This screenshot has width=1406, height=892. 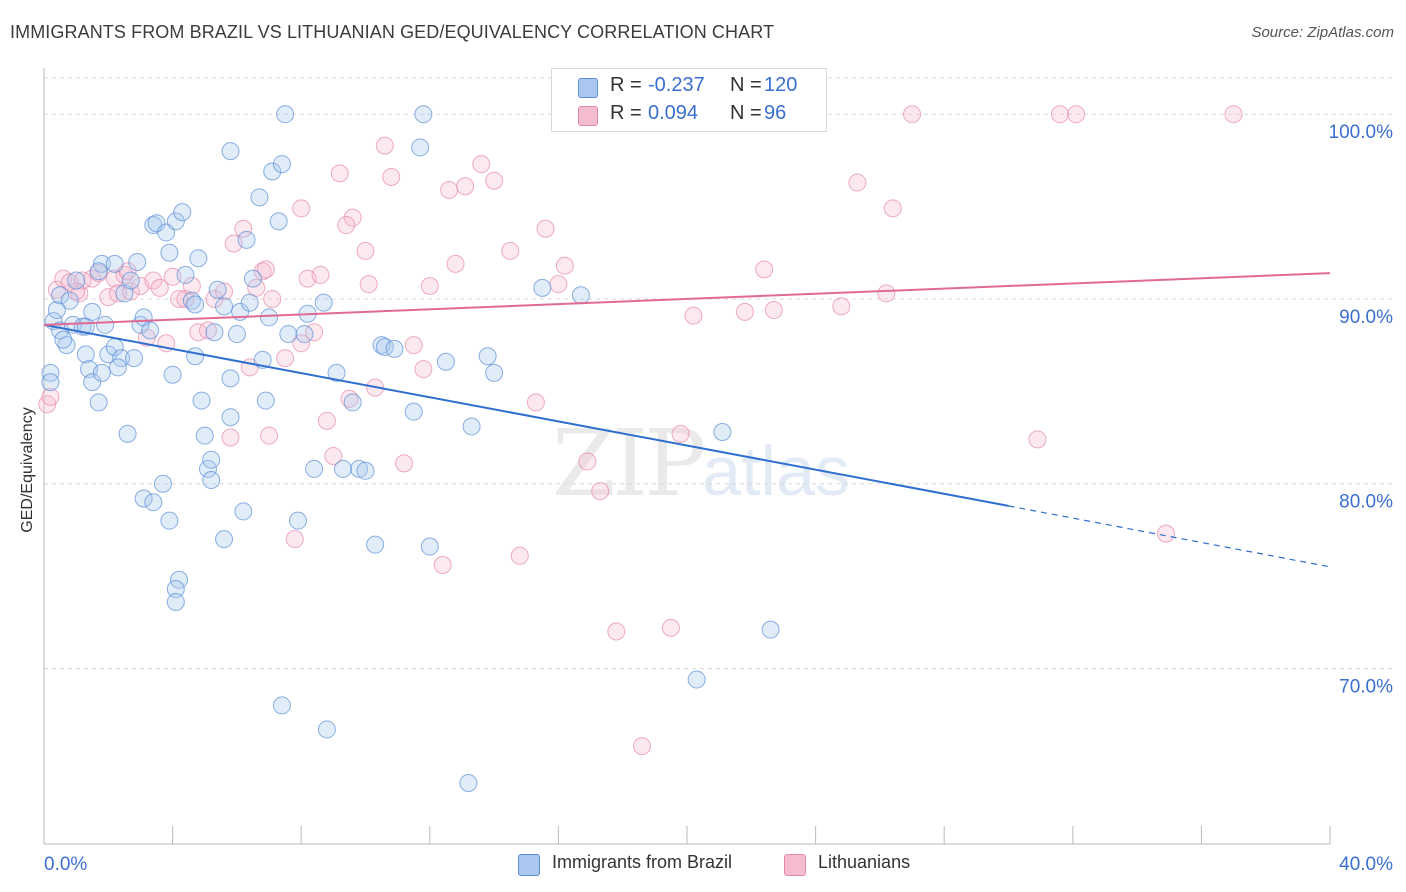 I want to click on x-tick-label-max: 40.0%, so click(x=1366, y=864).